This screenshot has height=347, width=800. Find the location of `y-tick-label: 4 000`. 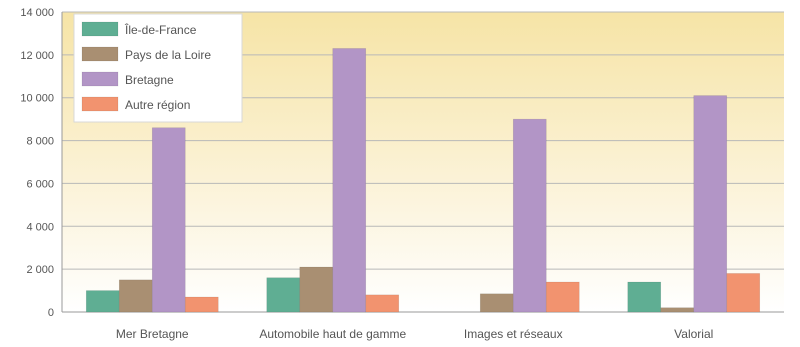

y-tick-label: 4 000 is located at coordinates (40, 227).